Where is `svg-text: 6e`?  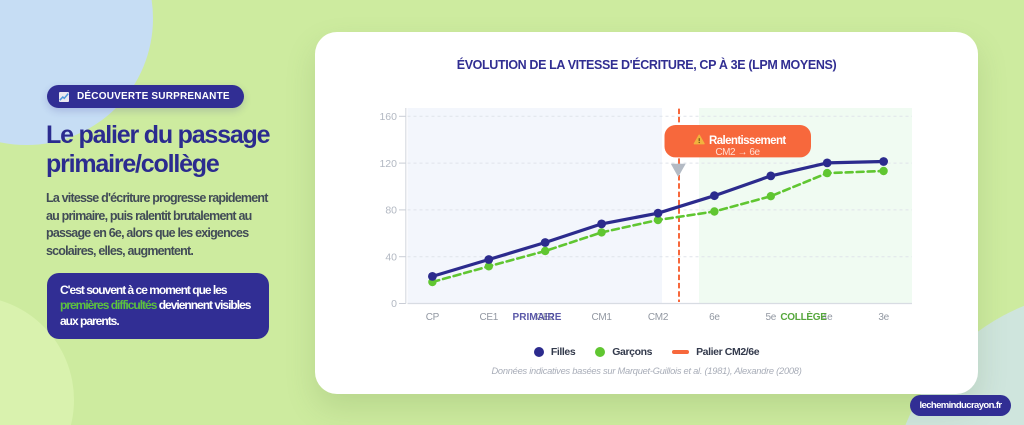
svg-text: 6e is located at coordinates (714, 317).